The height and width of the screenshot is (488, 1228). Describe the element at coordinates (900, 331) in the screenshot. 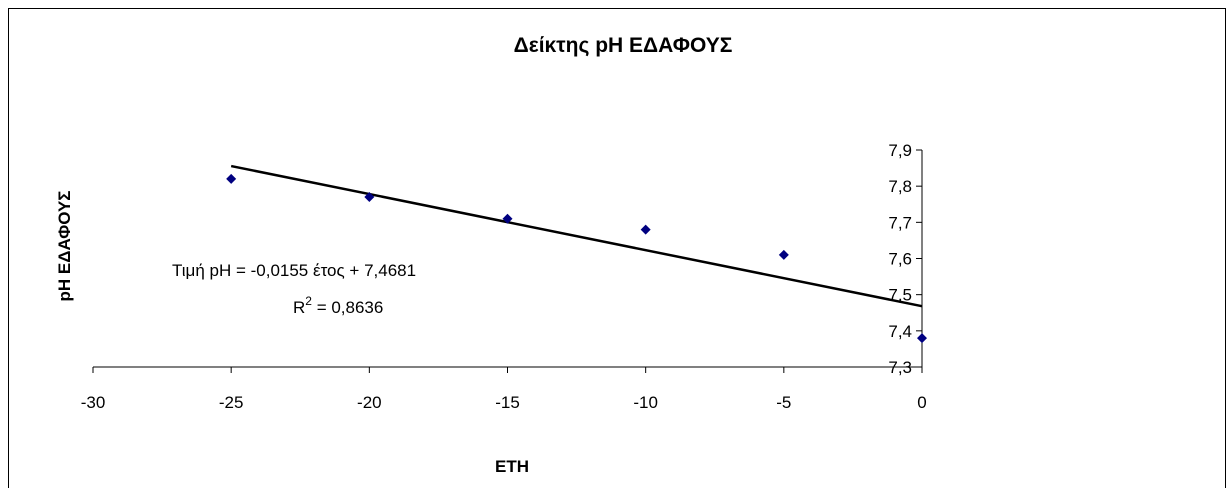

I see `y-tick-label: 7,4` at that location.